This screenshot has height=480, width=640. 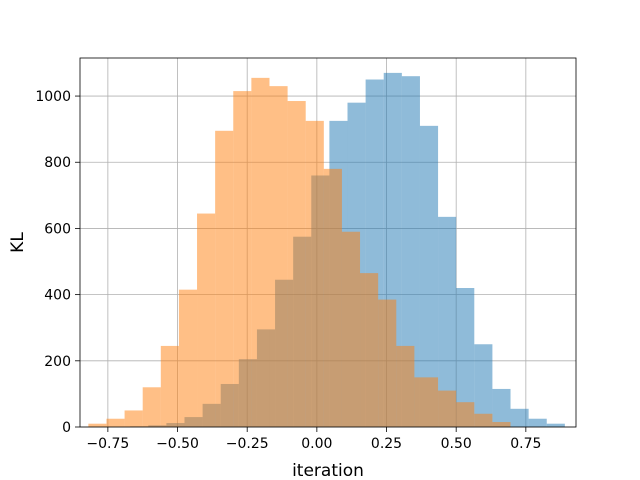 I want to click on y-tick-label: 1000, so click(x=53, y=97).